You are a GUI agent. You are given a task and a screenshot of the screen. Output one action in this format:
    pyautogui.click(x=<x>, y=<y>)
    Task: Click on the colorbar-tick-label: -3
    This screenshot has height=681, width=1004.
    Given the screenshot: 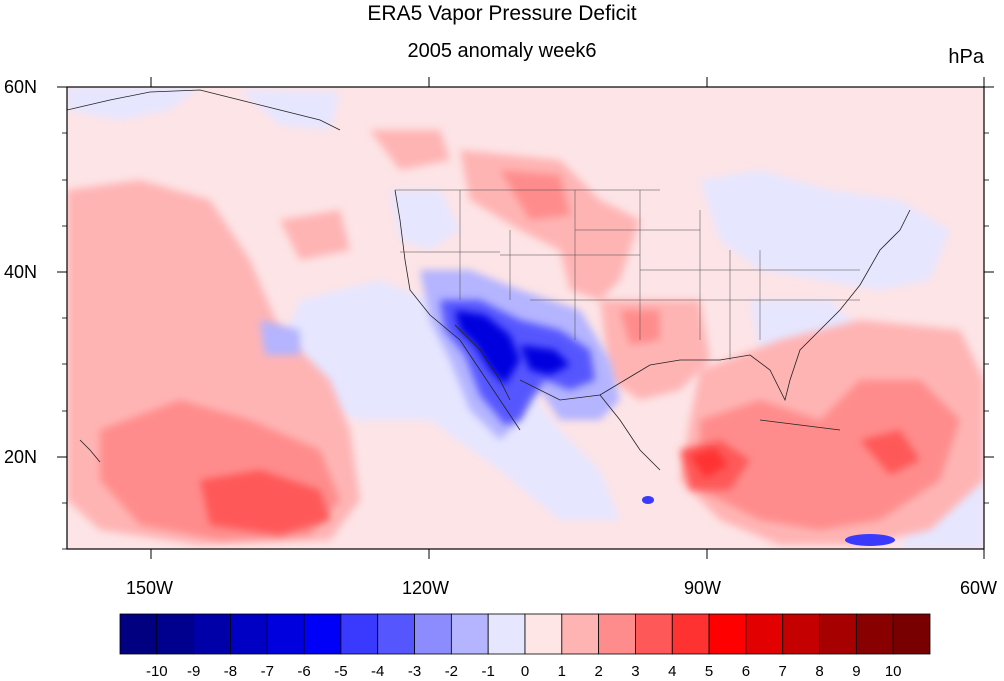 What is the action you would take?
    pyautogui.click(x=414, y=671)
    